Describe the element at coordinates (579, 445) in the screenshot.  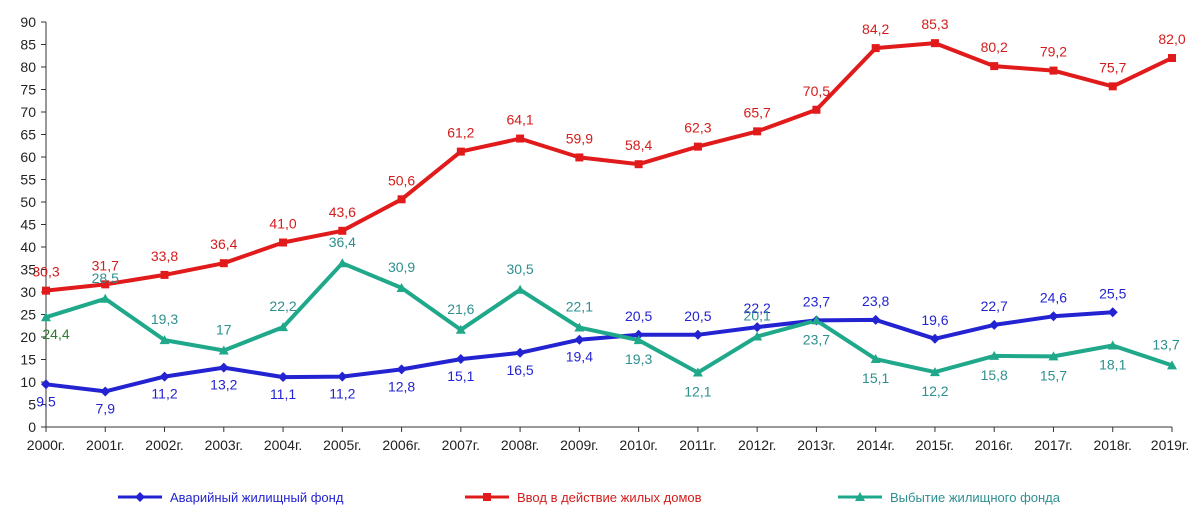
I see `x-tick-label: 2009г.` at that location.